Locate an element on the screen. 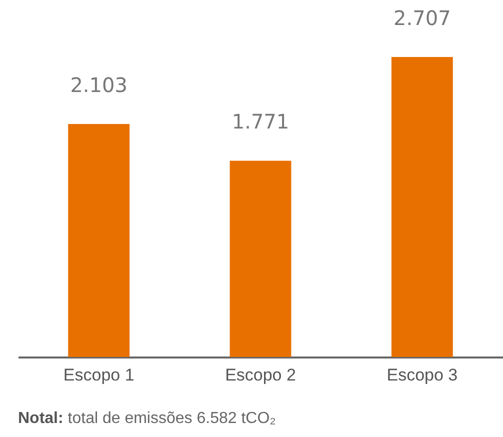 This screenshot has width=503, height=437. data-label: 1.771 is located at coordinates (261, 122).